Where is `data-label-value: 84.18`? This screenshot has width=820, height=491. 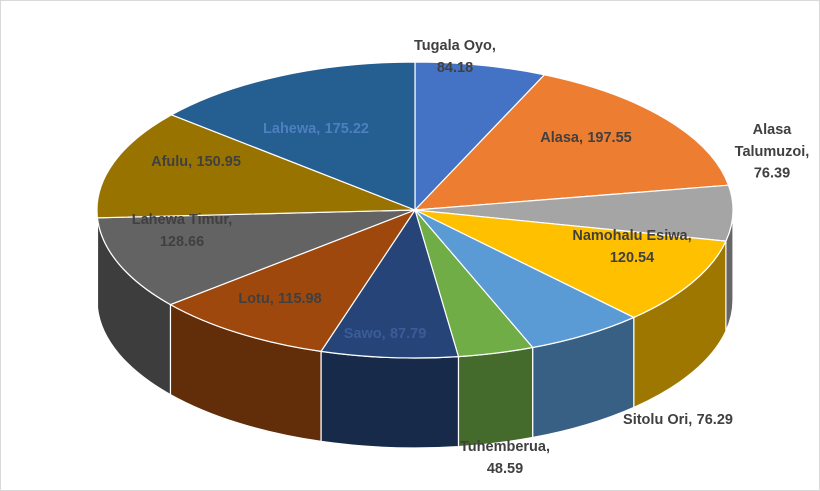
data-label-value: 84.18 is located at coordinates (455, 68).